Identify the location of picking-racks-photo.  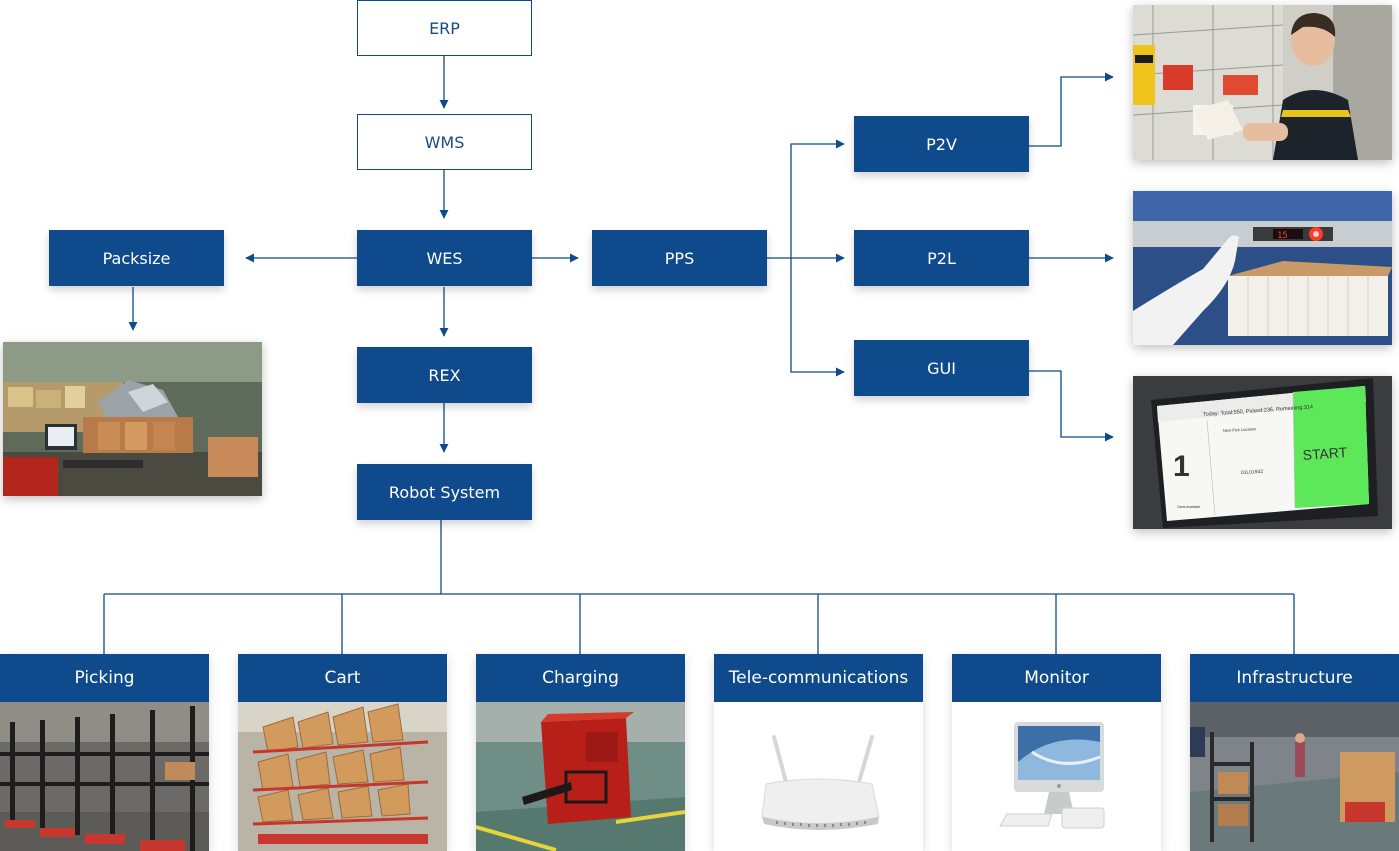
(104, 776).